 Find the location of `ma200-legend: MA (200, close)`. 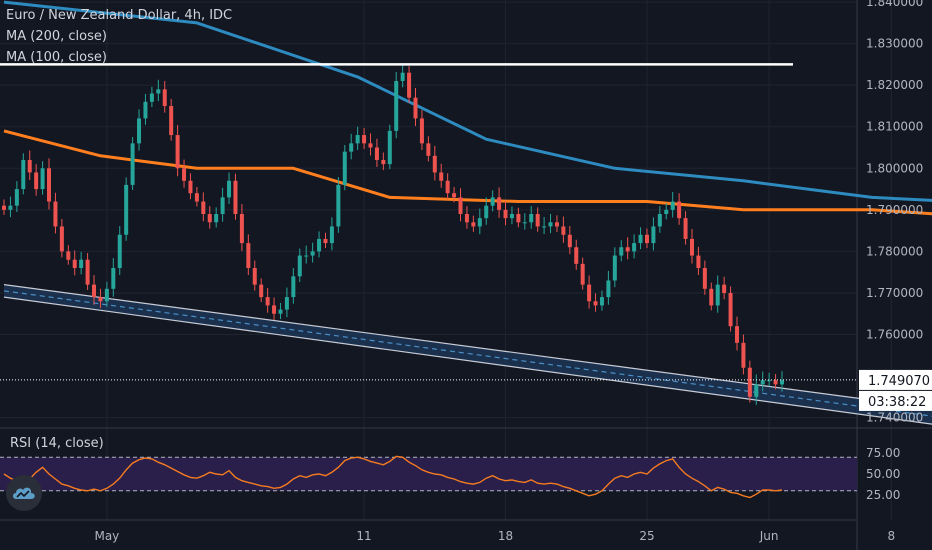

ma200-legend: MA (200, close) is located at coordinates (56, 36).